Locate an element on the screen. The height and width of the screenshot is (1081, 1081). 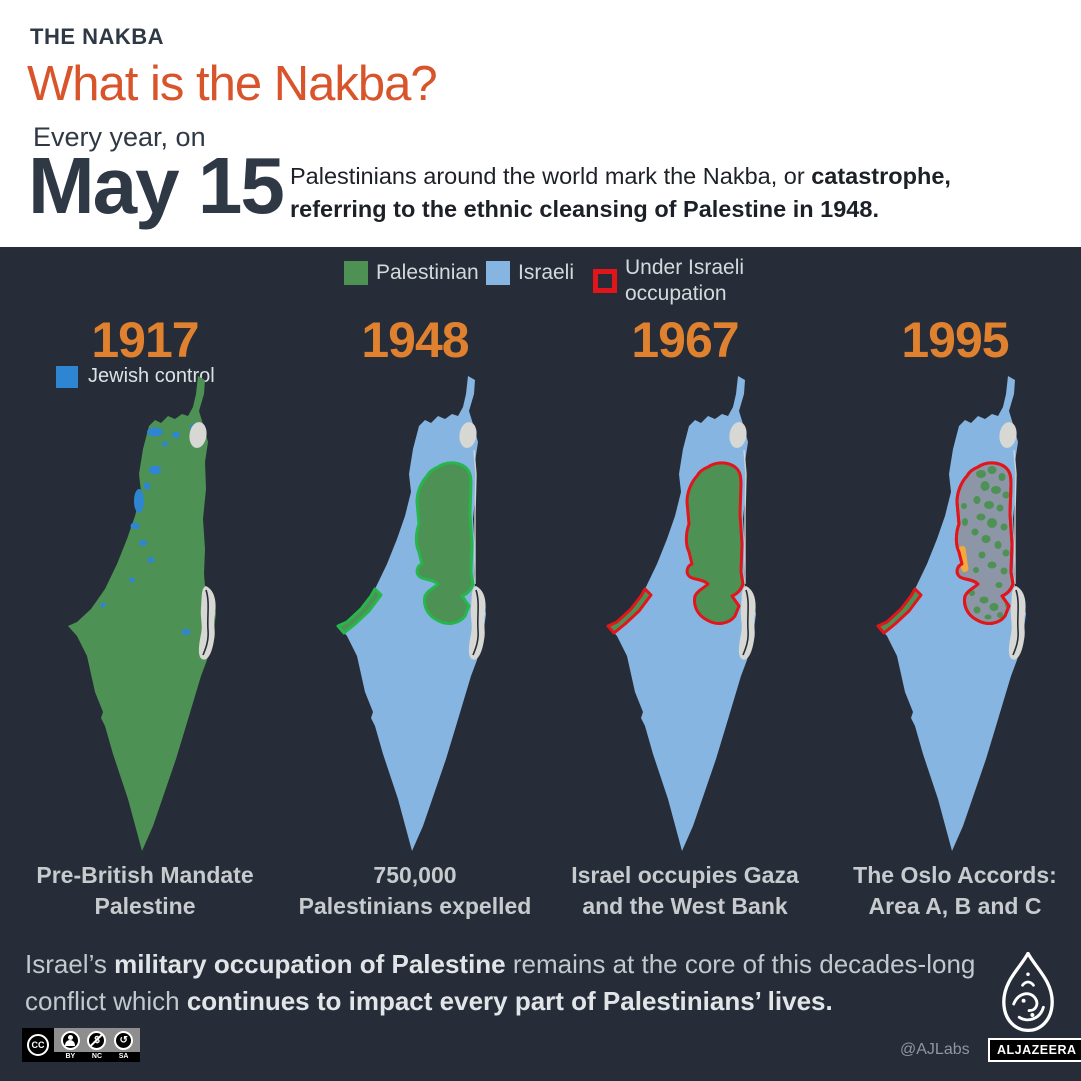
caption-1948-line1: 750,000 is located at coordinates (415, 875).